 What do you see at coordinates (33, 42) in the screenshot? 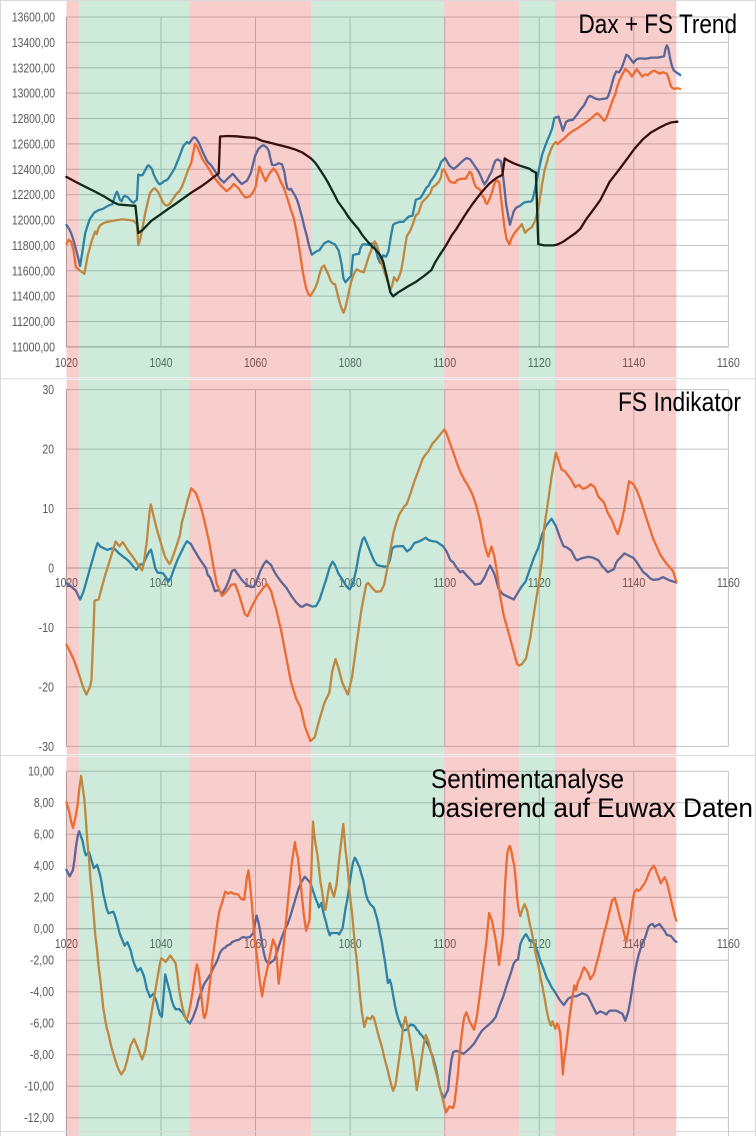
I see `svg-text: 13400,00` at bounding box center [33, 42].